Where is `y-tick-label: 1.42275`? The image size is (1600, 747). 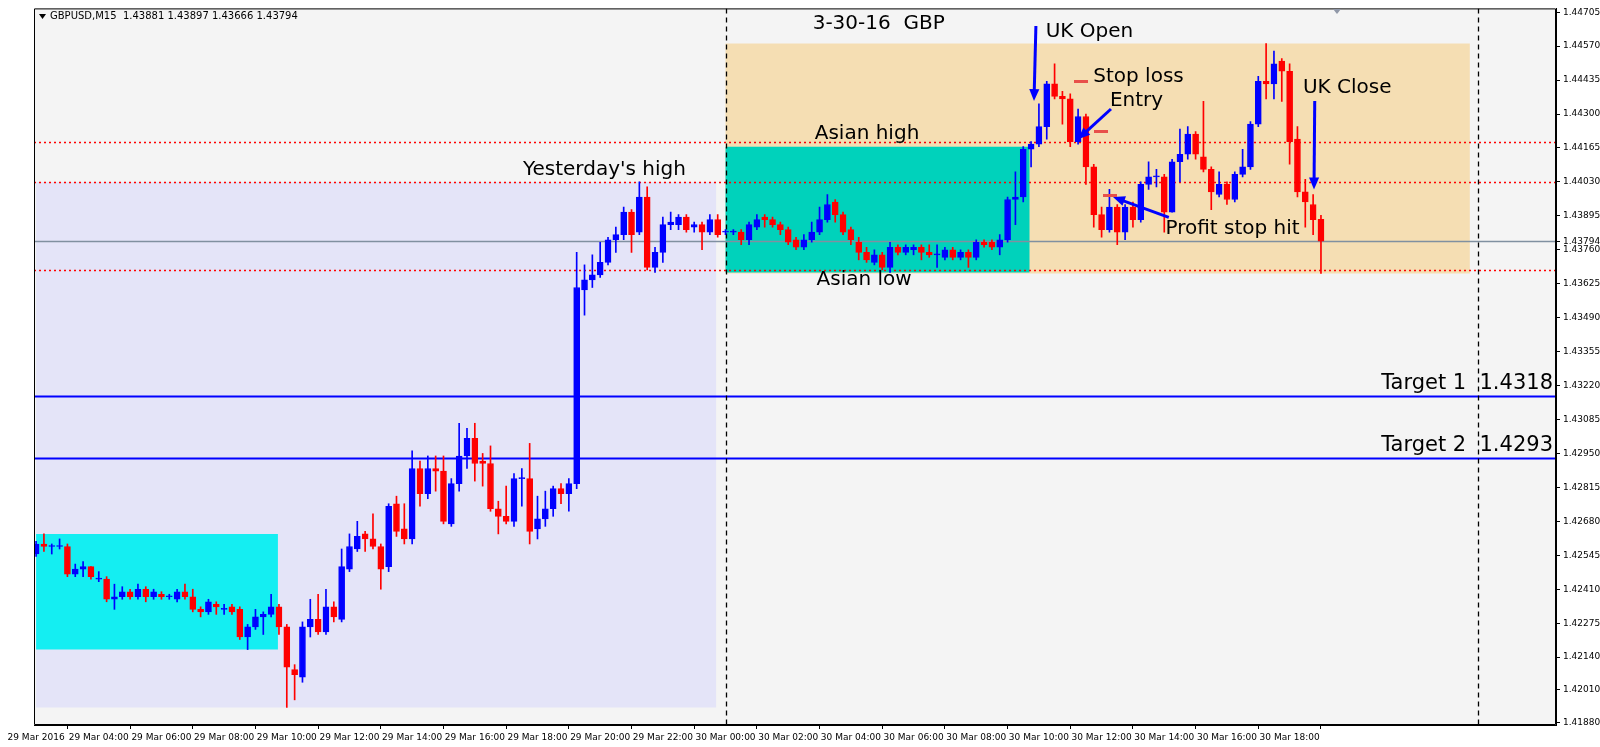
y-tick-label: 1.42275 is located at coordinates (1581, 622).